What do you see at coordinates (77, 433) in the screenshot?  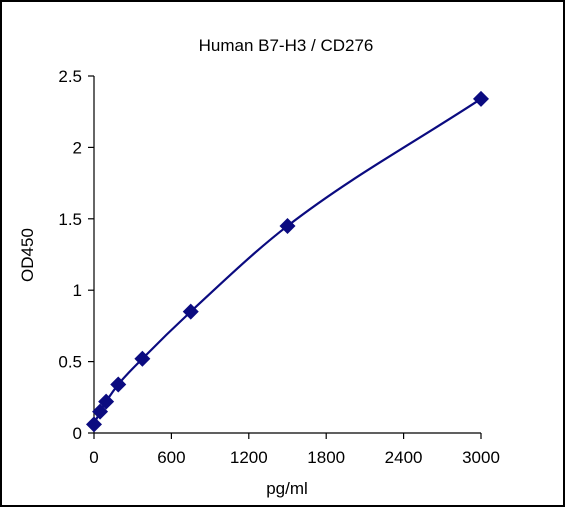 I see `y-tick-label: 0` at bounding box center [77, 433].